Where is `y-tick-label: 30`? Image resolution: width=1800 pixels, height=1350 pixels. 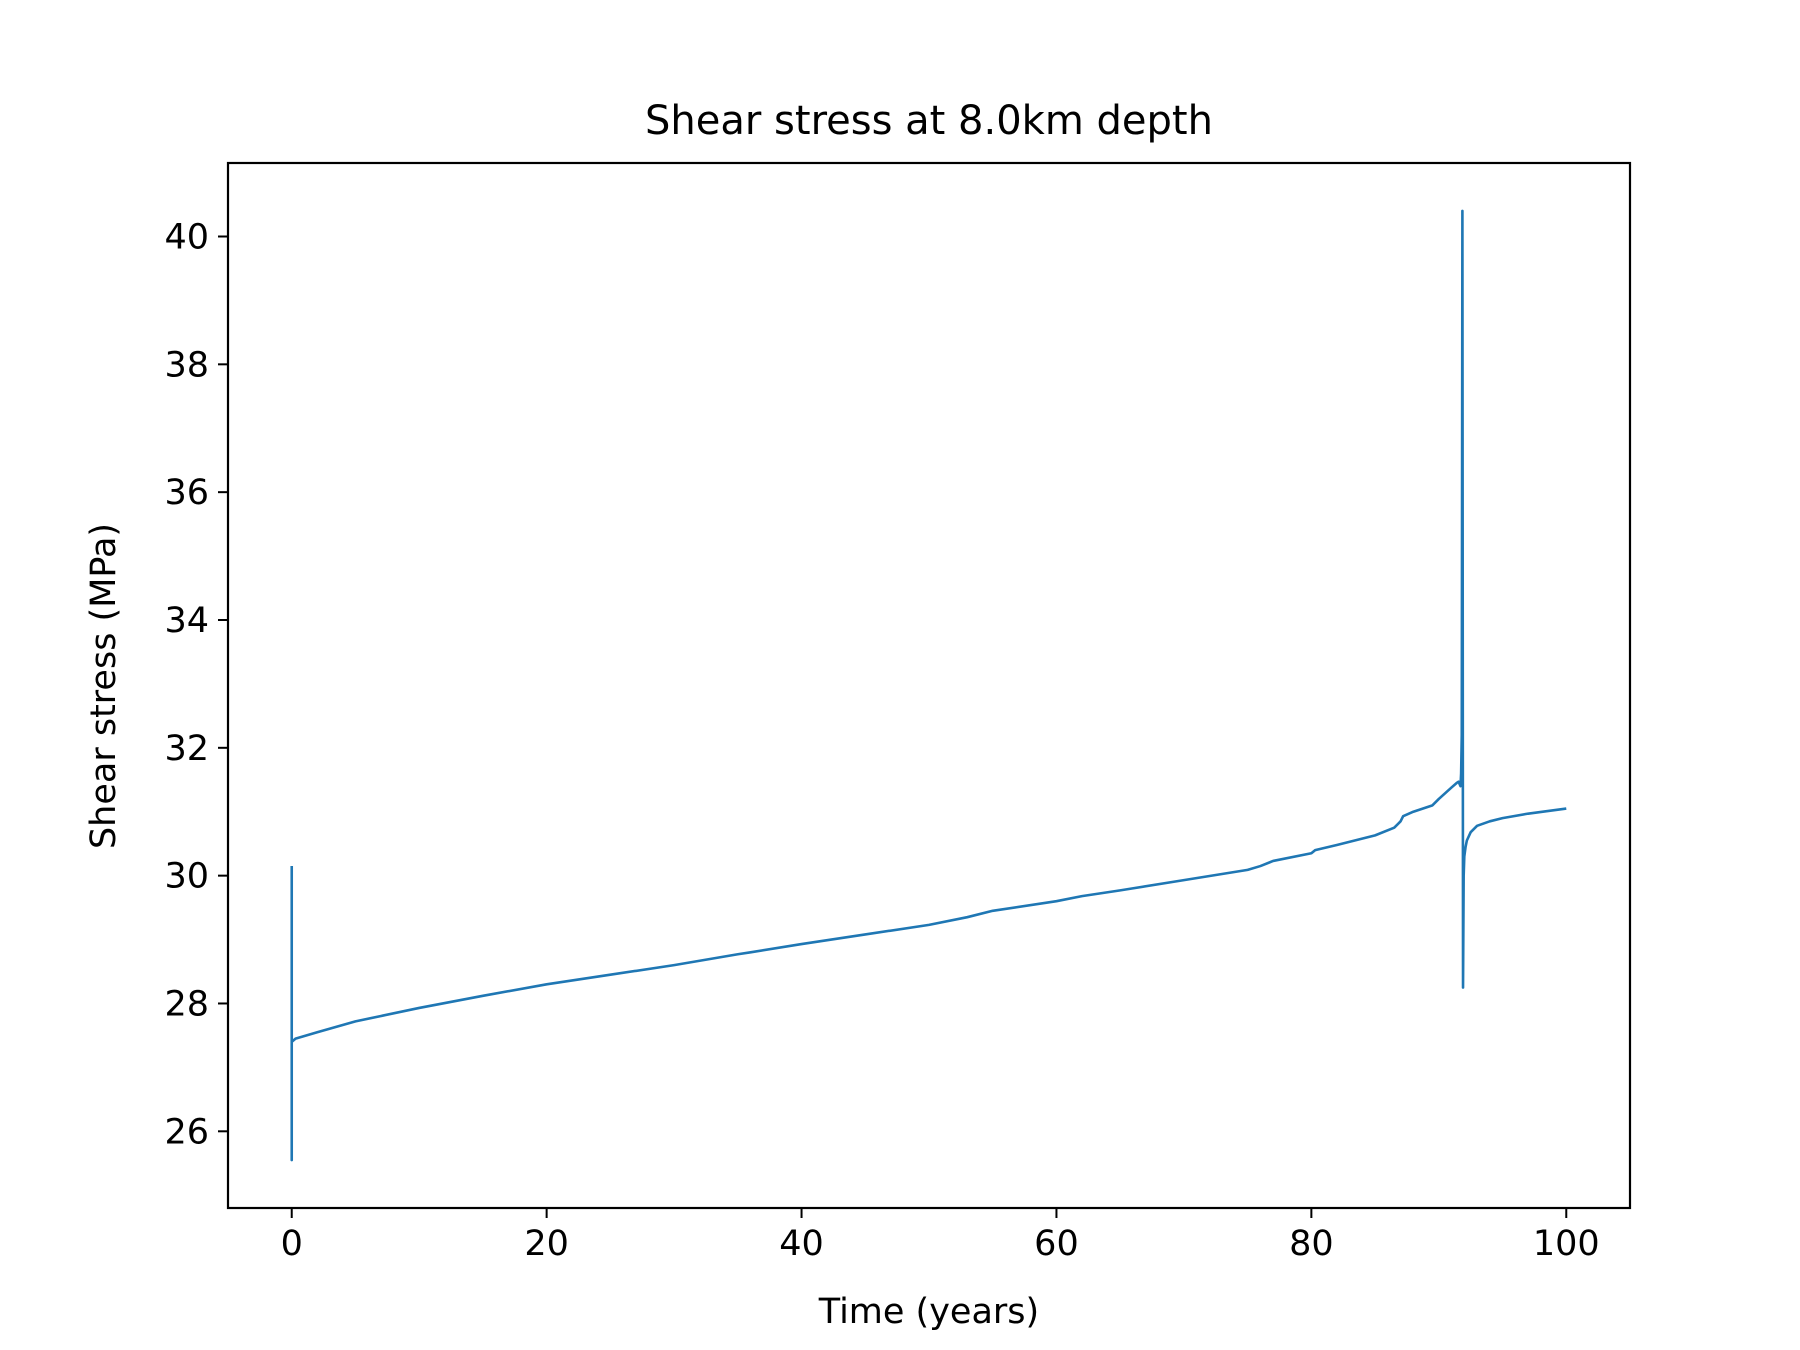 y-tick-label: 30 is located at coordinates (186, 877).